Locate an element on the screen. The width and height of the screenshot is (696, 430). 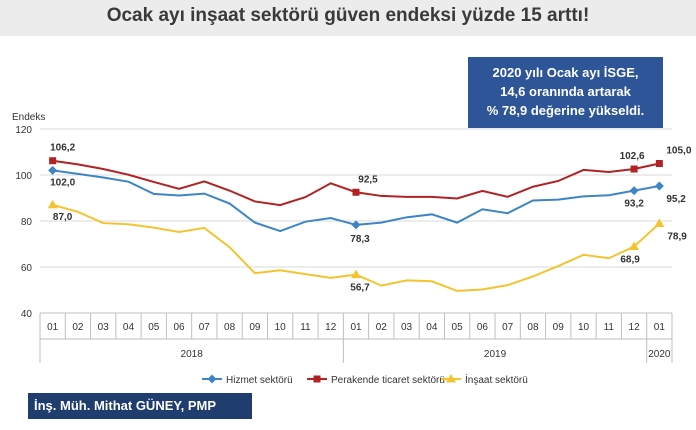
data-label: 87,0 is located at coordinates (63, 217).